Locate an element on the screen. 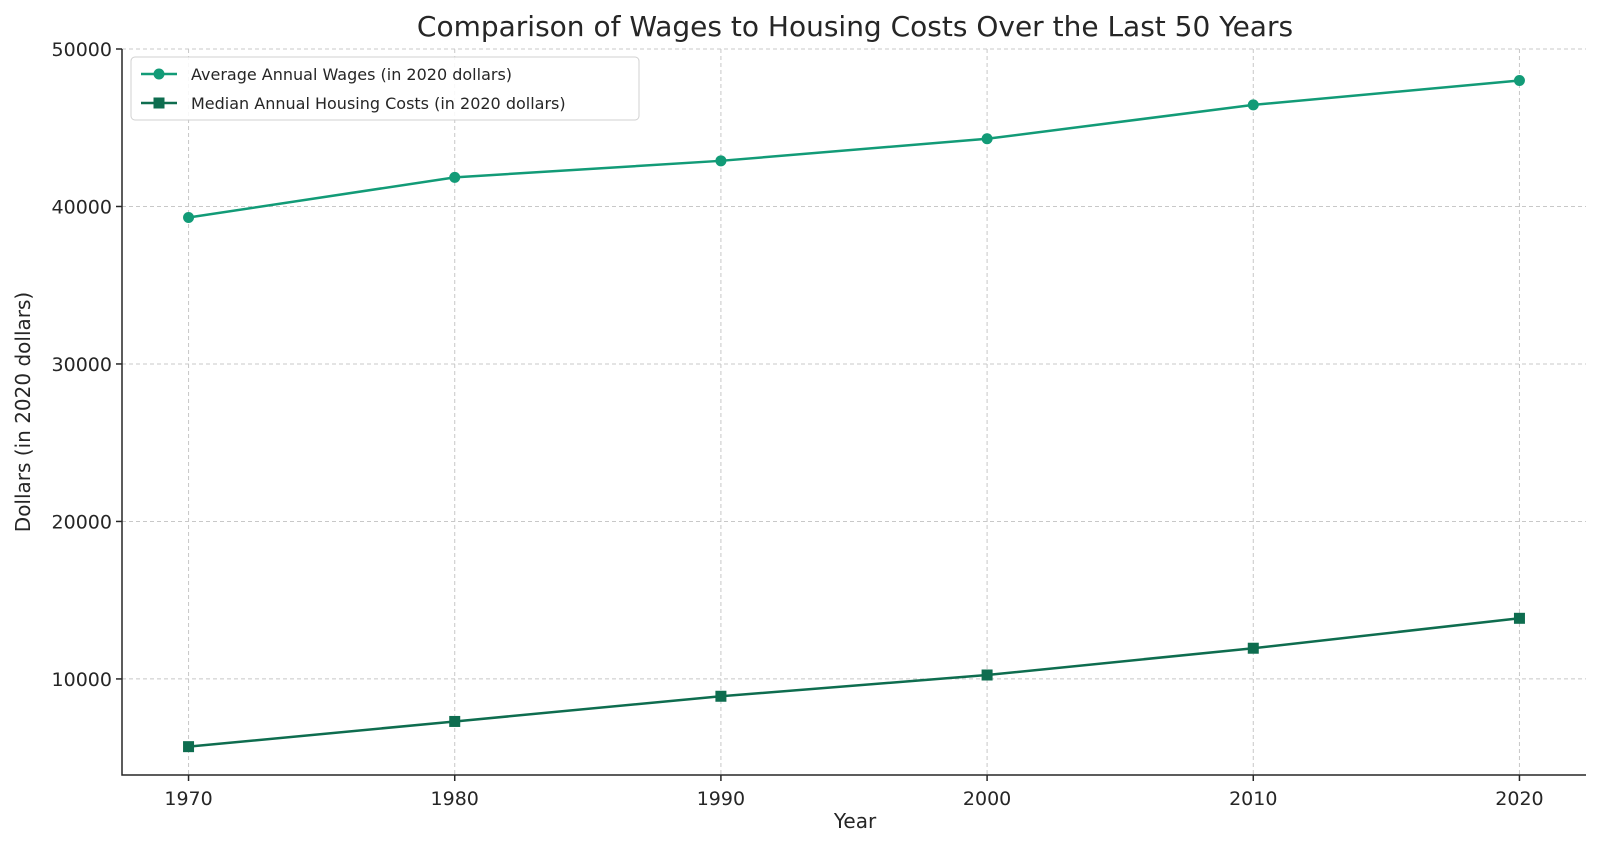 The width and height of the screenshot is (1600, 847). y-tick-label: 10000 is located at coordinates (82, 680).